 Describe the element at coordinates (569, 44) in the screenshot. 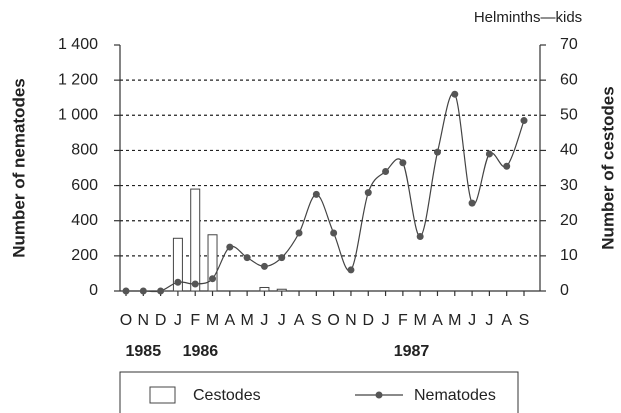

I see `y2-tick-label: 70` at that location.